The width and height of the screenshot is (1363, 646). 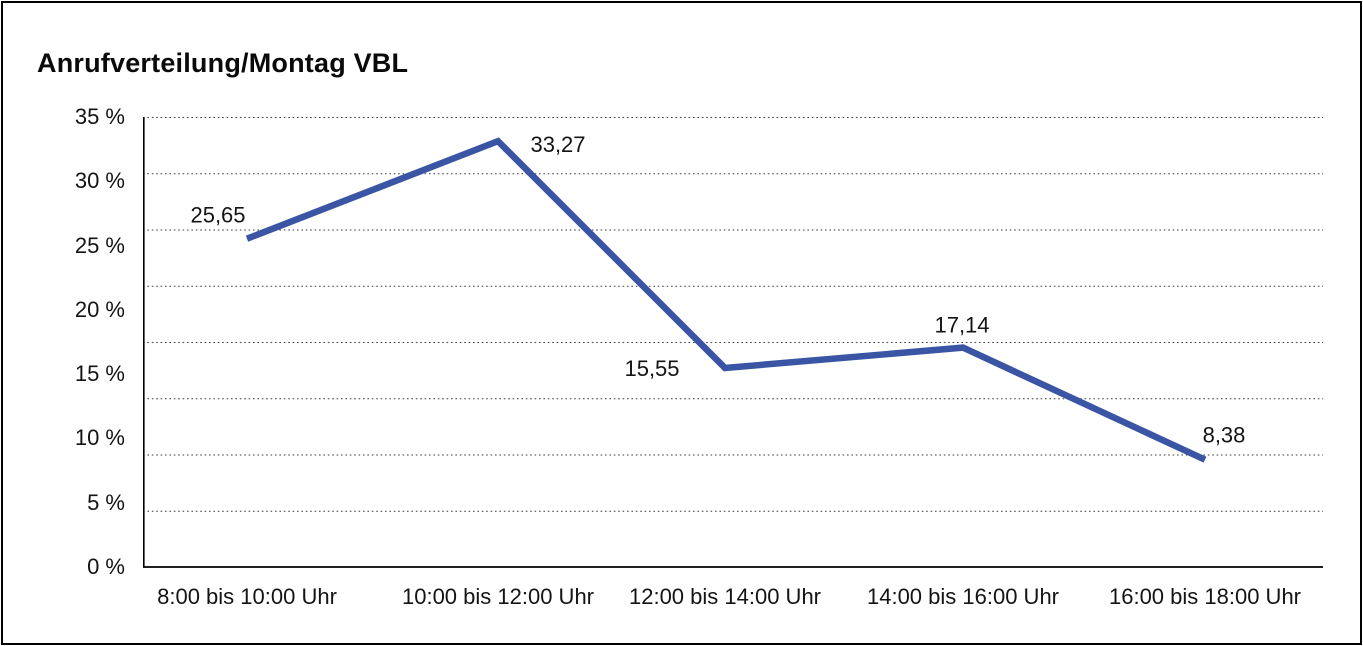 What do you see at coordinates (99, 116) in the screenshot?
I see `y-tick-label: 35 %` at bounding box center [99, 116].